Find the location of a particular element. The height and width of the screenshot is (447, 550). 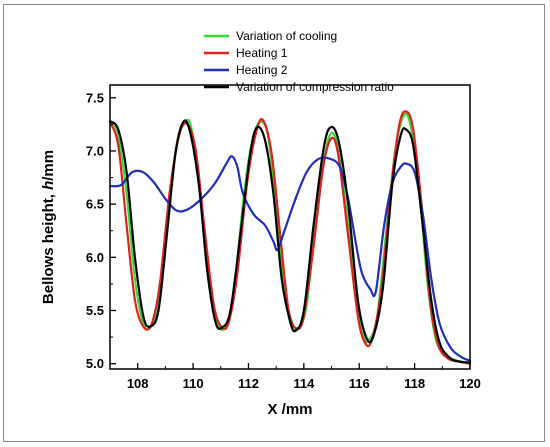

y-tick-label: 5.5 is located at coordinates (95, 310).